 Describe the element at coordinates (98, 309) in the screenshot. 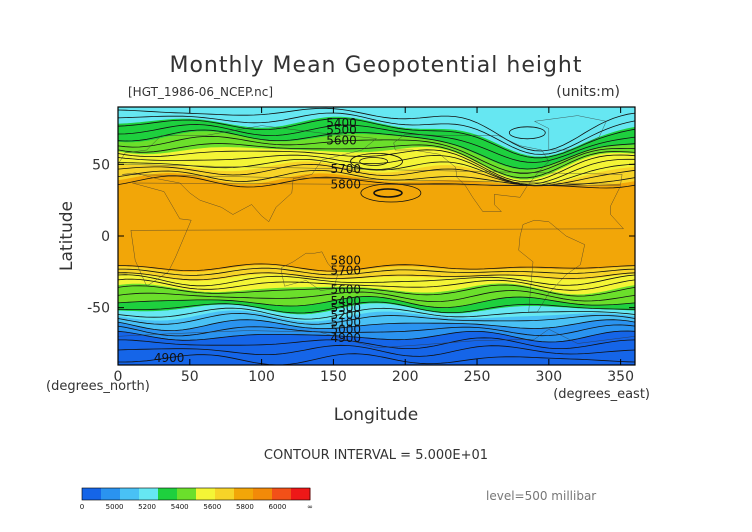

I see `y-tick-label: -50` at that location.